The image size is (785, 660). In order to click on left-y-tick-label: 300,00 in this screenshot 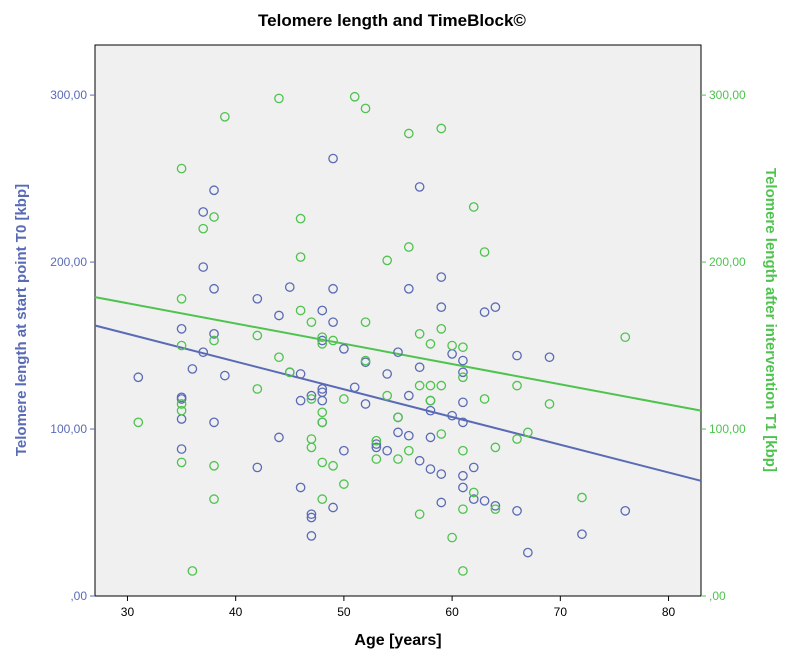, I will do `click(68, 95)`.